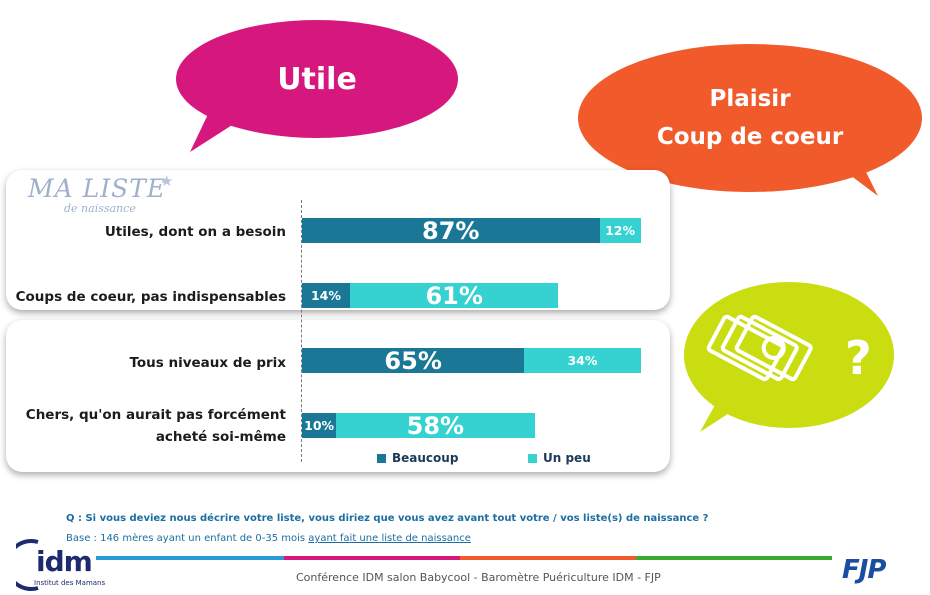 This screenshot has width=930, height=595. I want to click on bar-un-peu: 12%, so click(620, 230).